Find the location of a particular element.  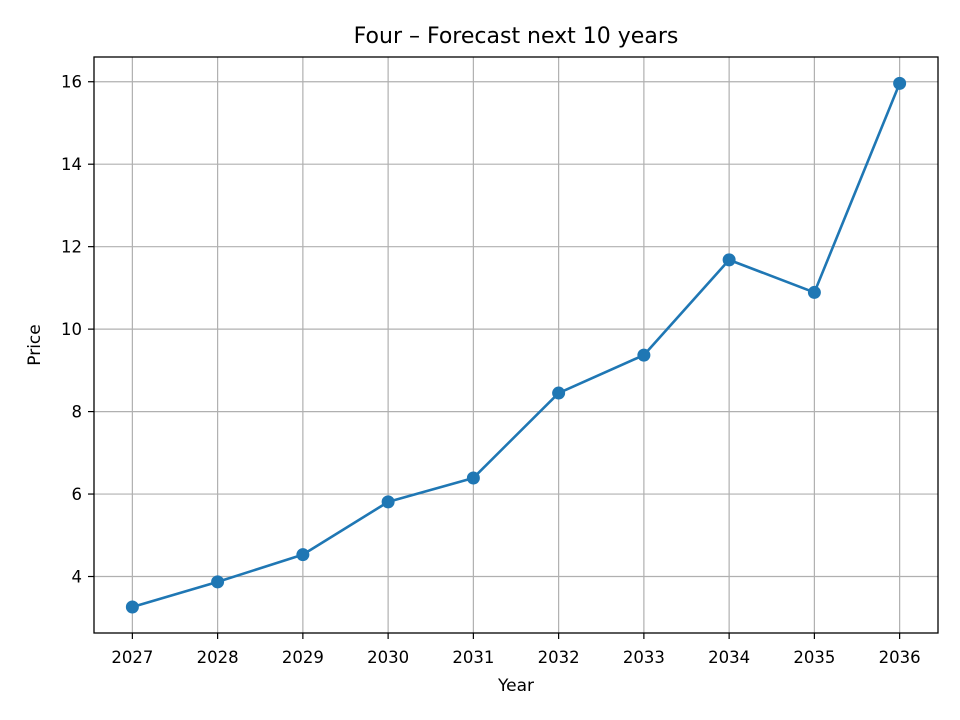

x-tick-label: 2030 is located at coordinates (388, 657).